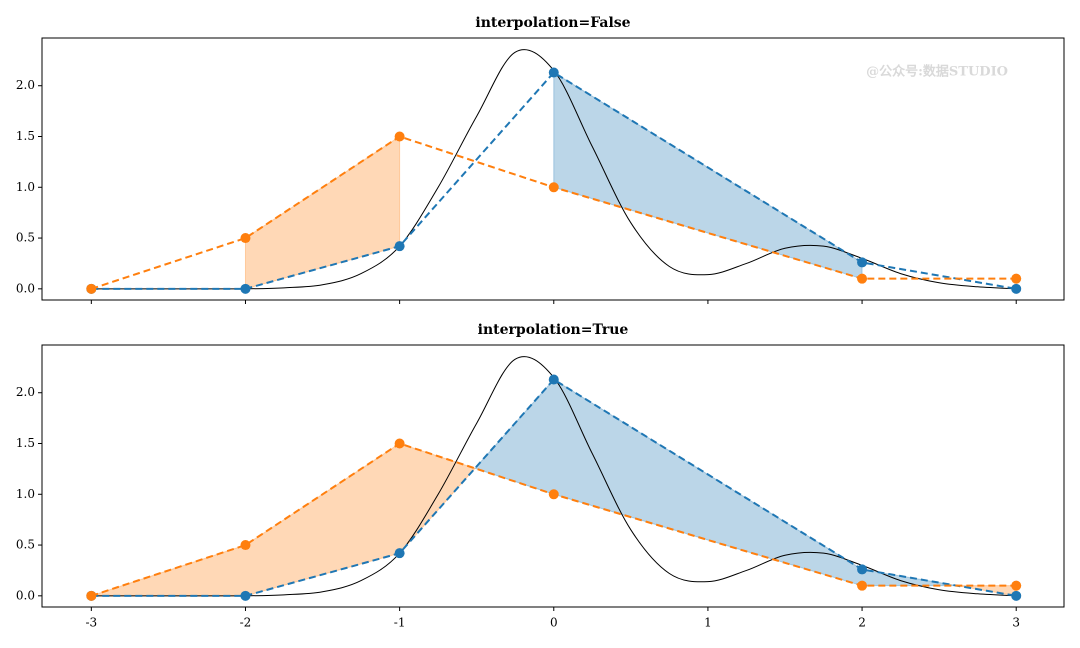 Image resolution: width=1080 pixels, height=648 pixels. I want to click on x-tick-label: -3, so click(91, 623).